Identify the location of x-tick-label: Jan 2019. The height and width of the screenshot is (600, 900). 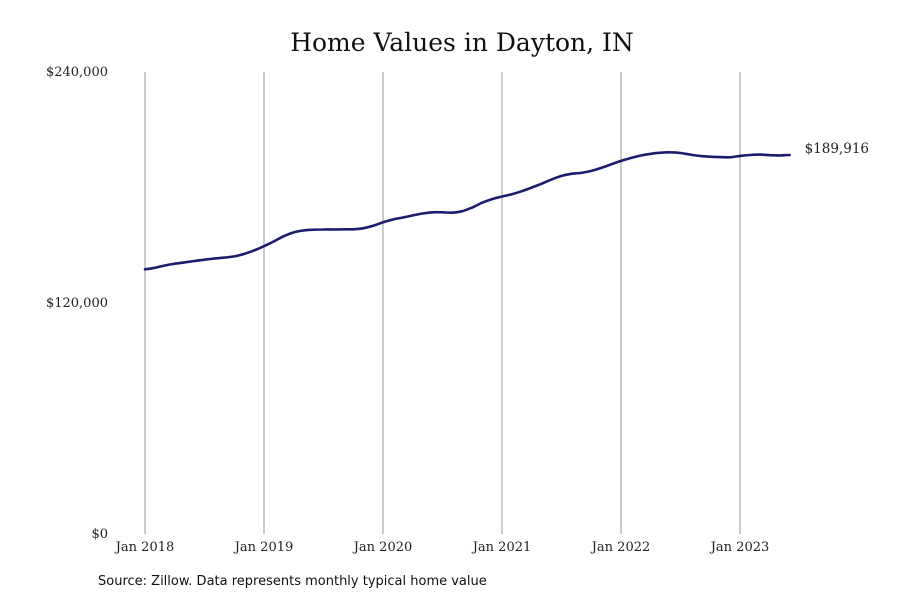
(263, 547).